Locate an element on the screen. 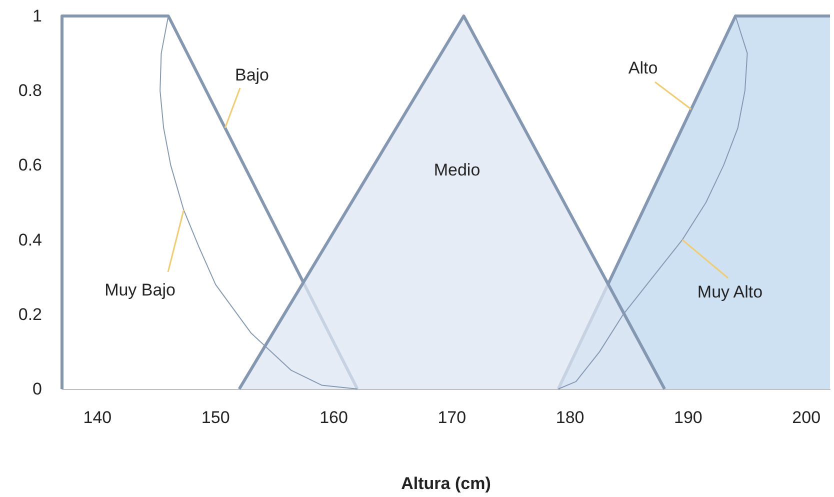 This screenshot has height=497, width=834. series-label: Medio is located at coordinates (457, 170).